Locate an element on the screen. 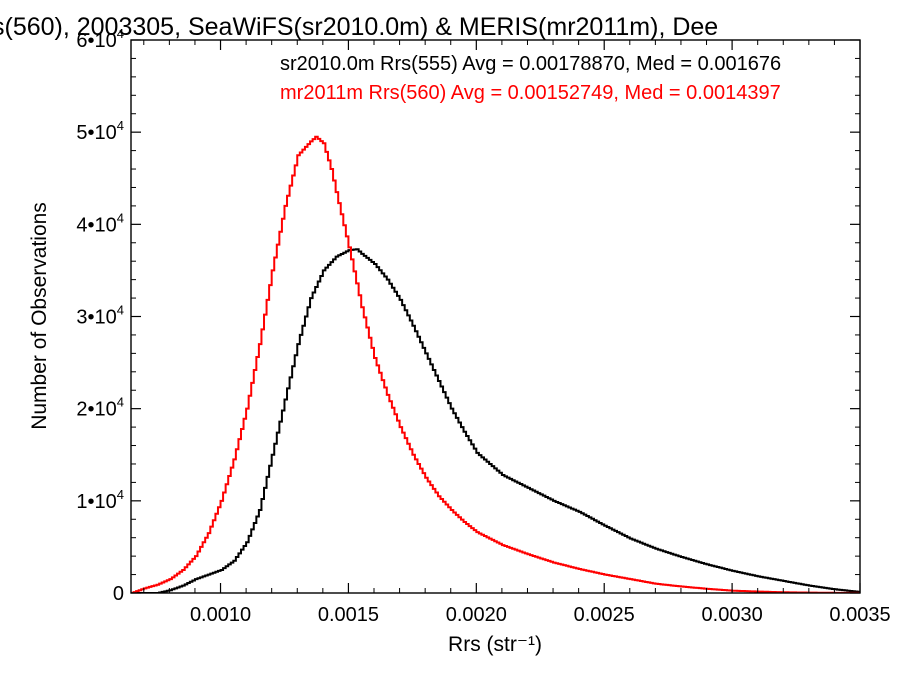 Image resolution: width=900 pixels, height=675 pixels. x-tick-label: 0.0035 is located at coordinates (859, 615).